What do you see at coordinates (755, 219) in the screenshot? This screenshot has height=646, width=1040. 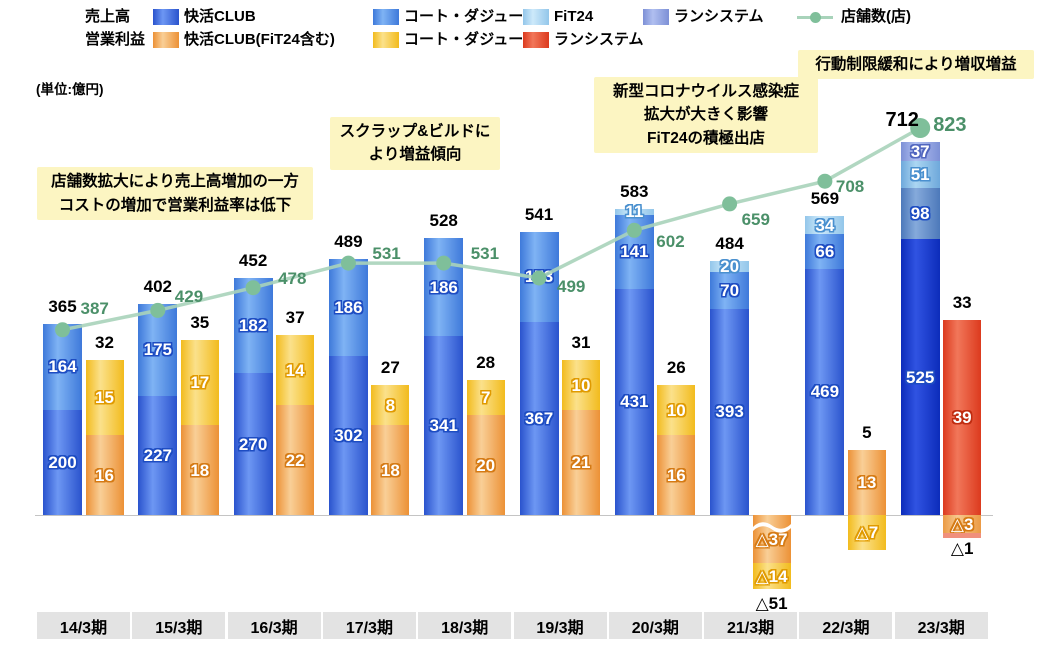 I see `store-count-label: 659` at bounding box center [755, 219].